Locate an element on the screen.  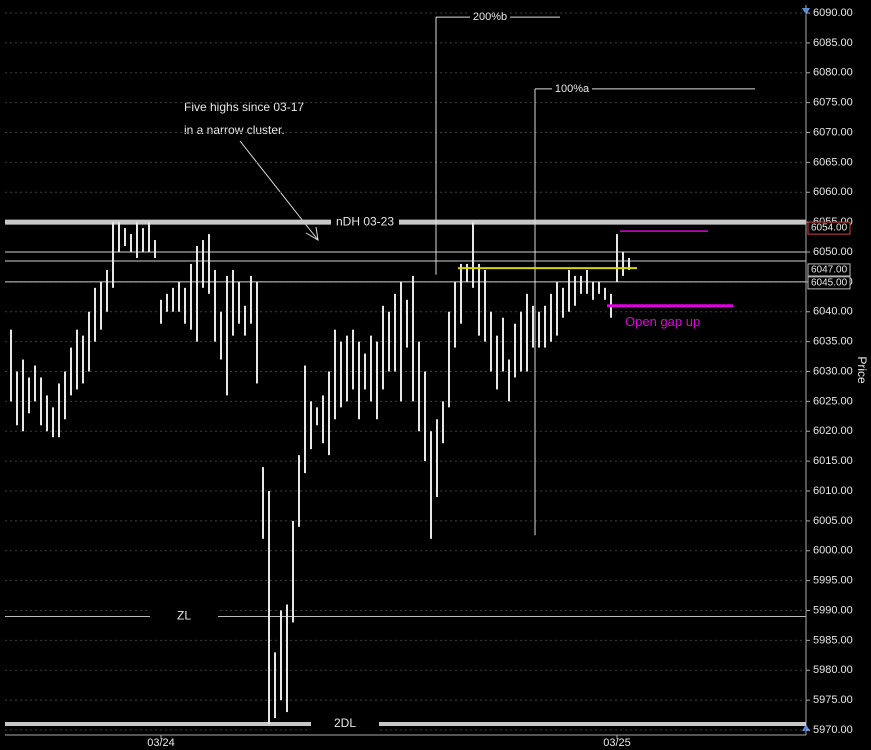
price-tag-label: 6054.00 is located at coordinates (829, 228).